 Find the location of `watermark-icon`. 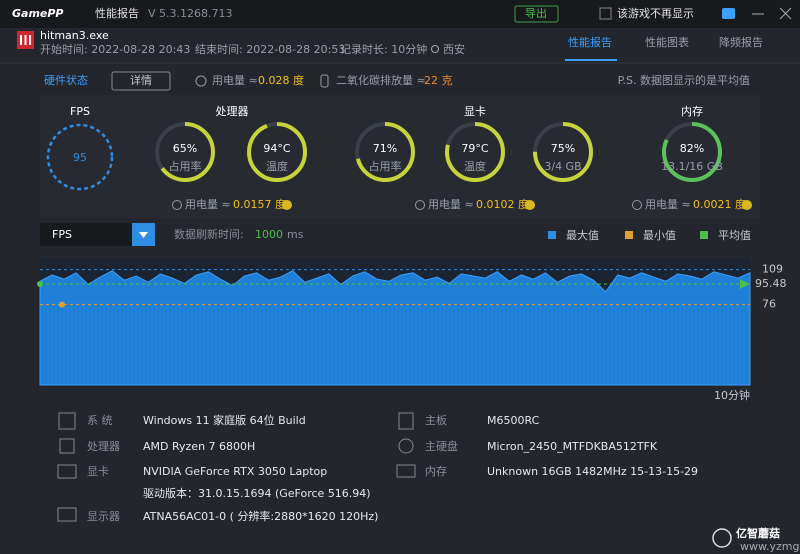

watermark-icon is located at coordinates (722, 538).